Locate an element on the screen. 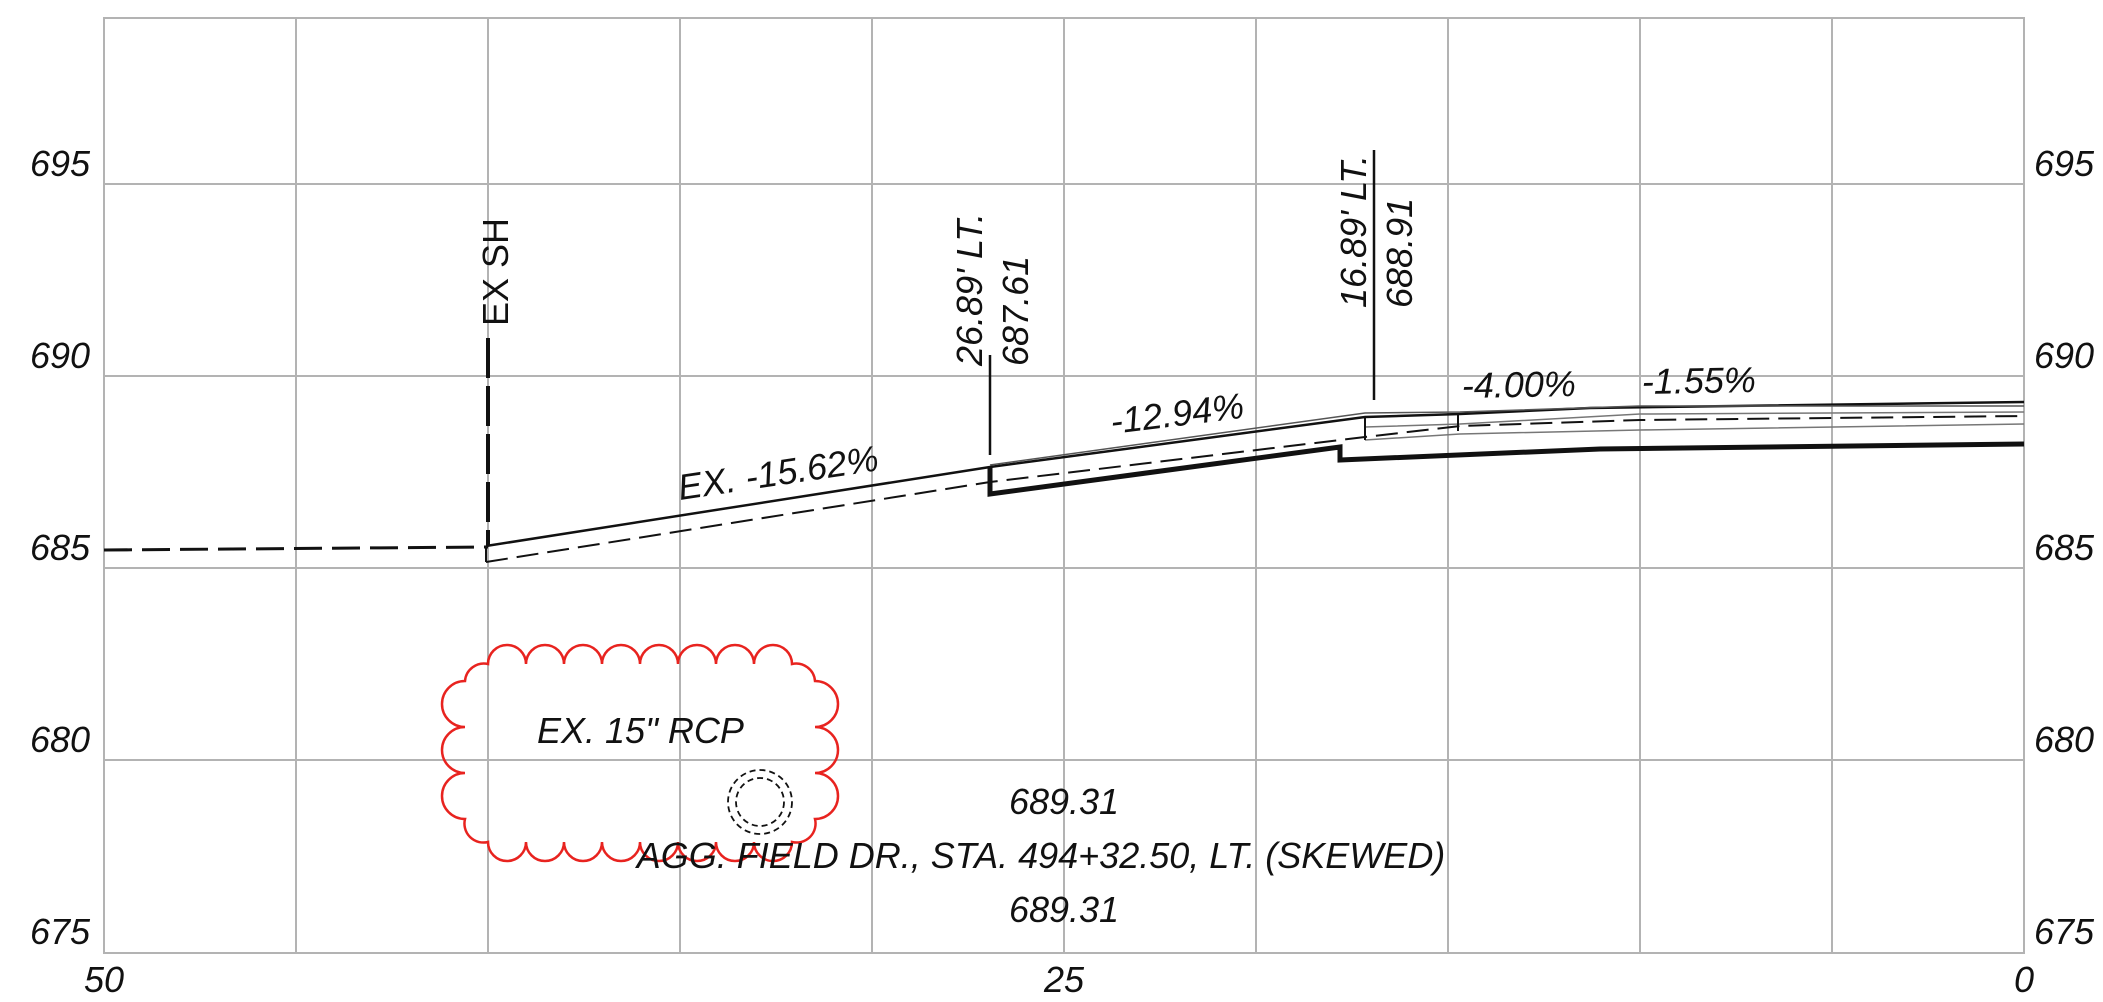 Image resolution: width=2103 pixels, height=1002 pixels. elevation-right-label: 688.91 is located at coordinates (1399, 253).